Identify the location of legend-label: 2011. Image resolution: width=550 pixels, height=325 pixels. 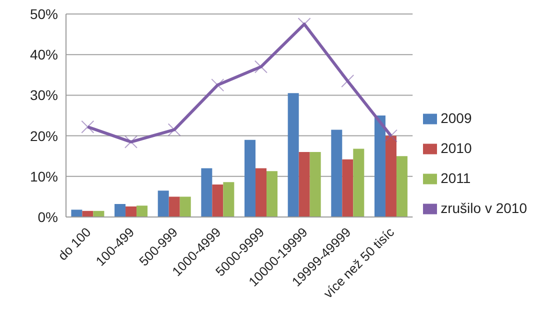
(455, 178).